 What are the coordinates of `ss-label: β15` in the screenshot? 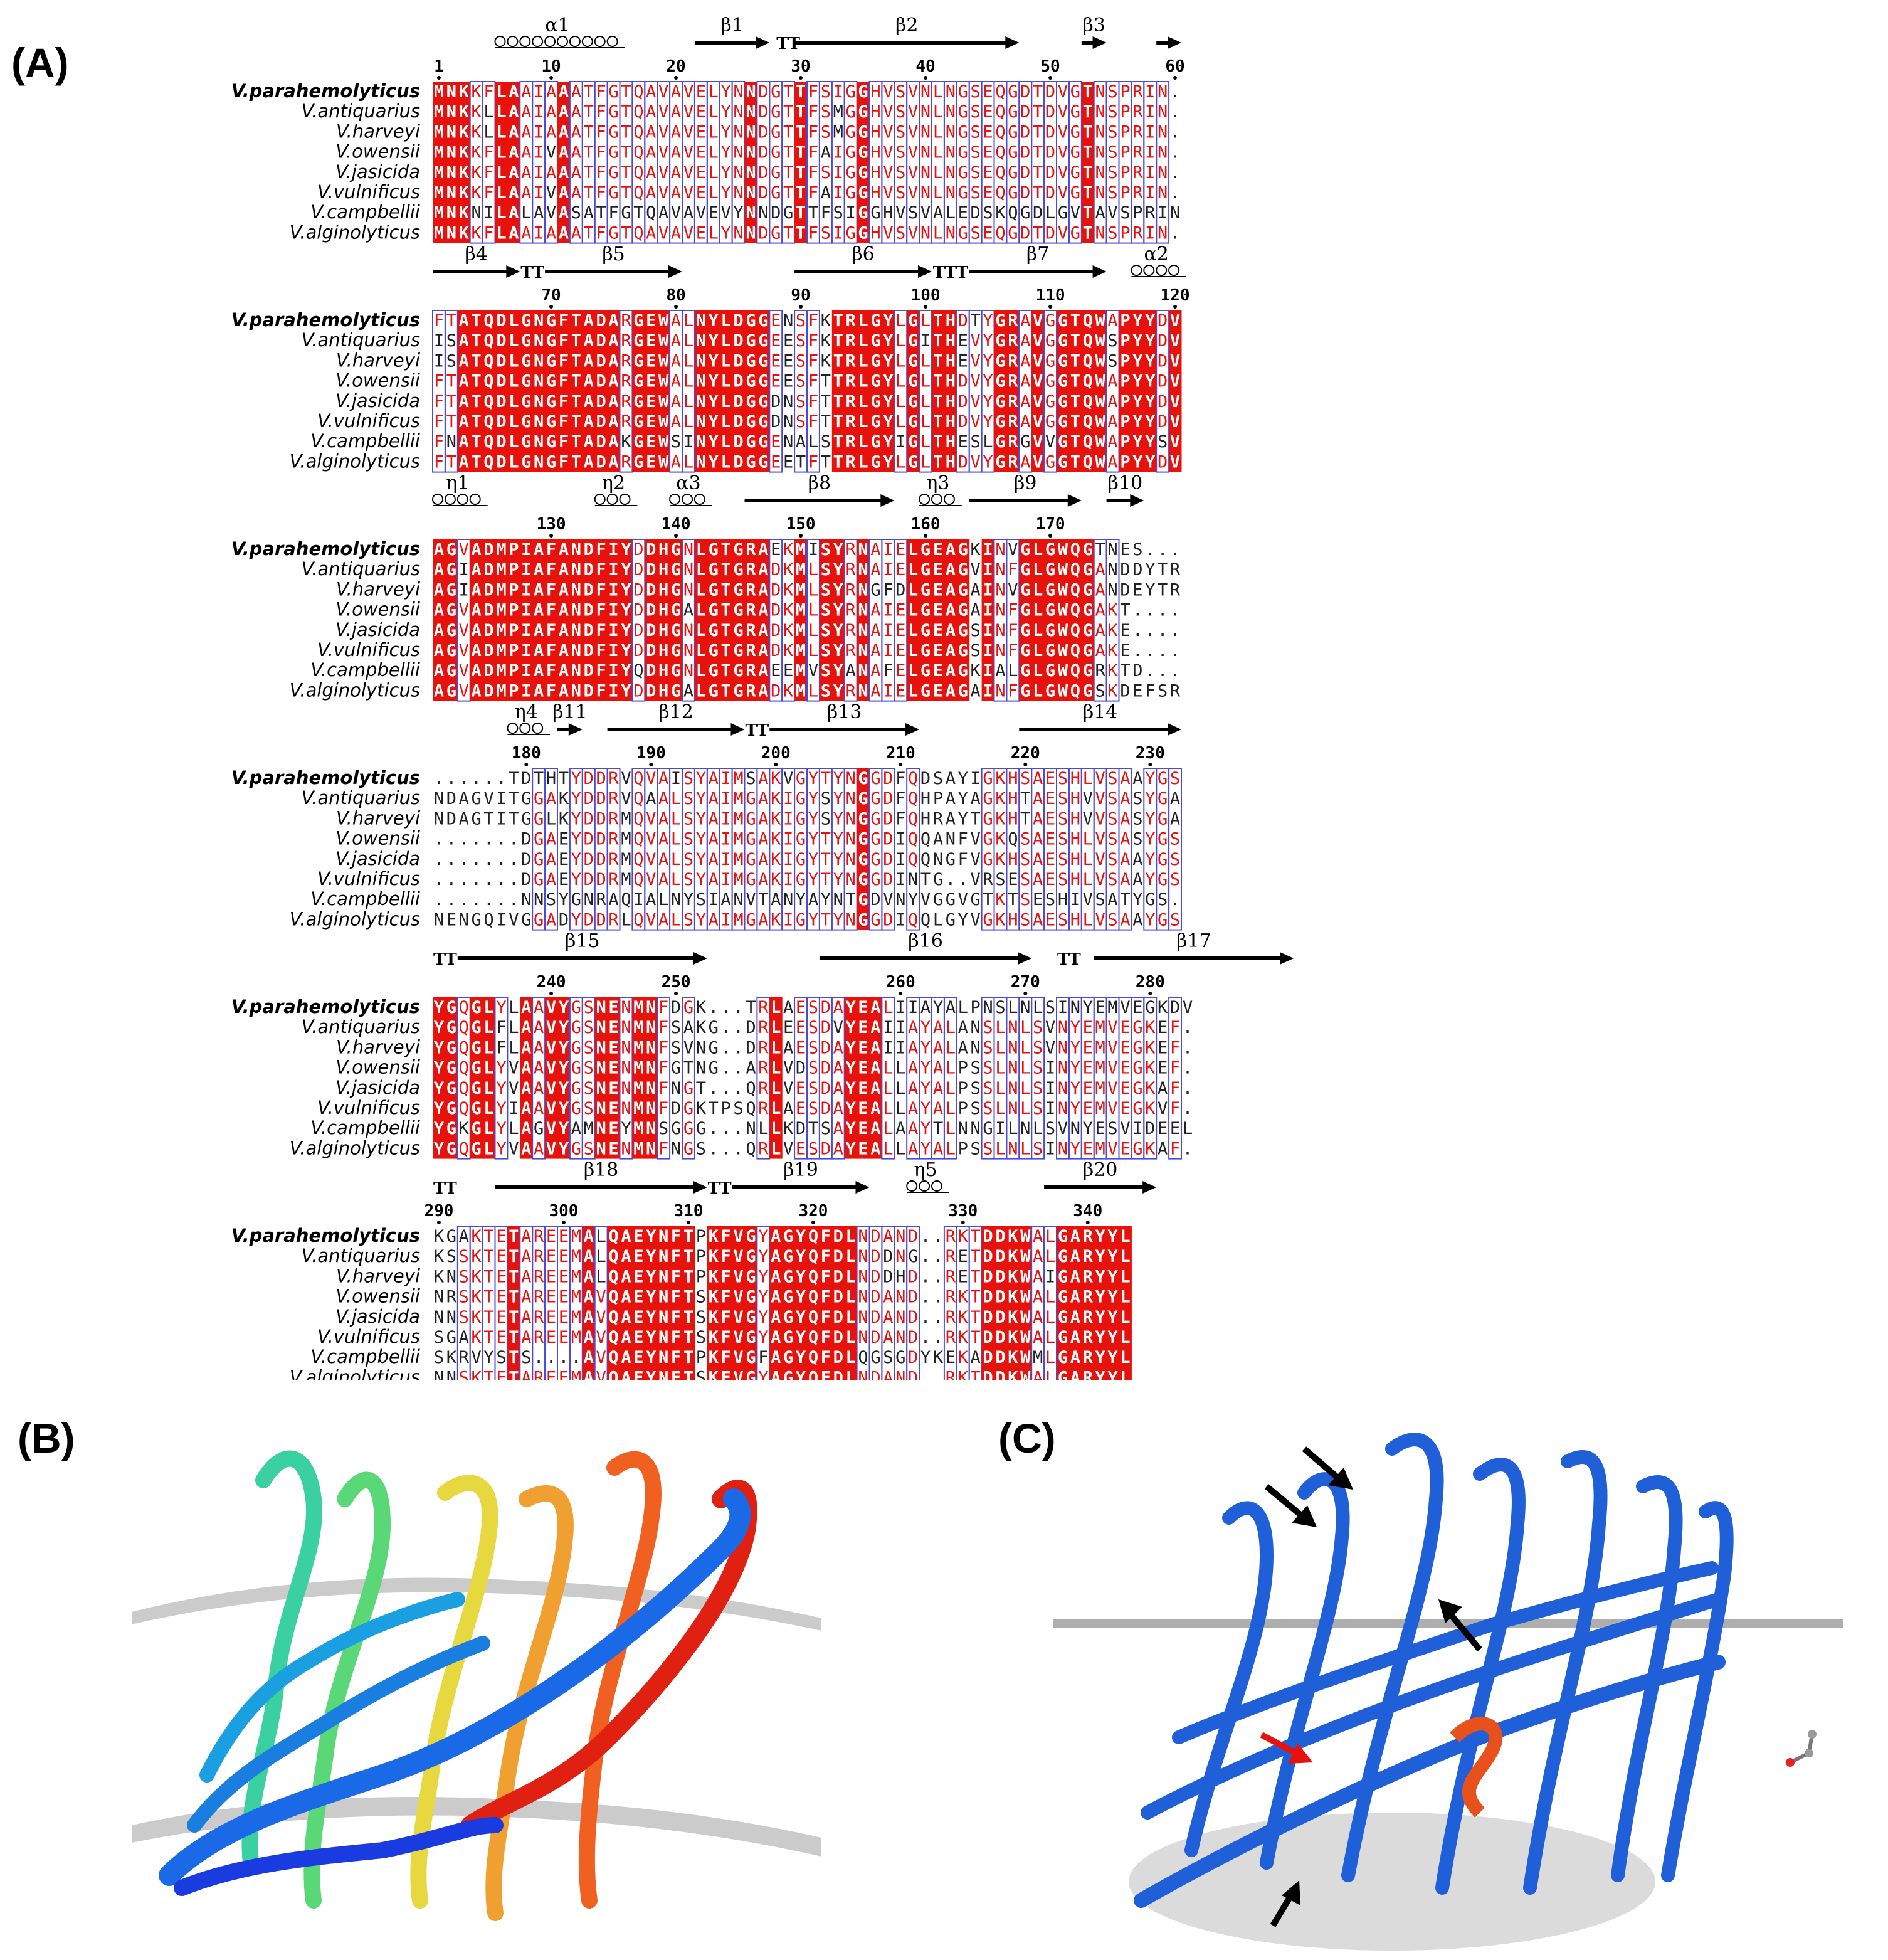 It's located at (582, 941).